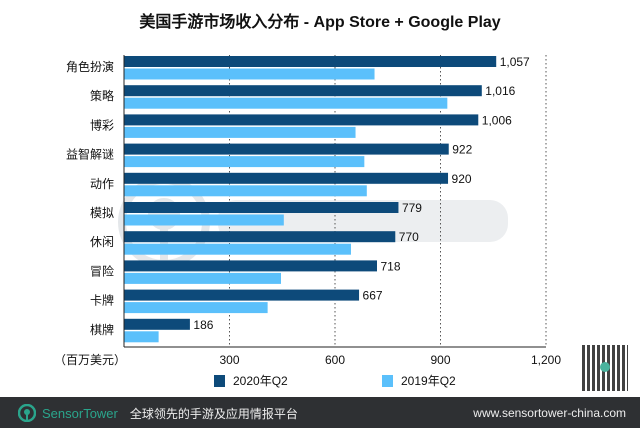 Image resolution: width=640 pixels, height=428 pixels. Describe the element at coordinates (549, 413) in the screenshot. I see `website-link: www.sensortower-china.com` at that location.